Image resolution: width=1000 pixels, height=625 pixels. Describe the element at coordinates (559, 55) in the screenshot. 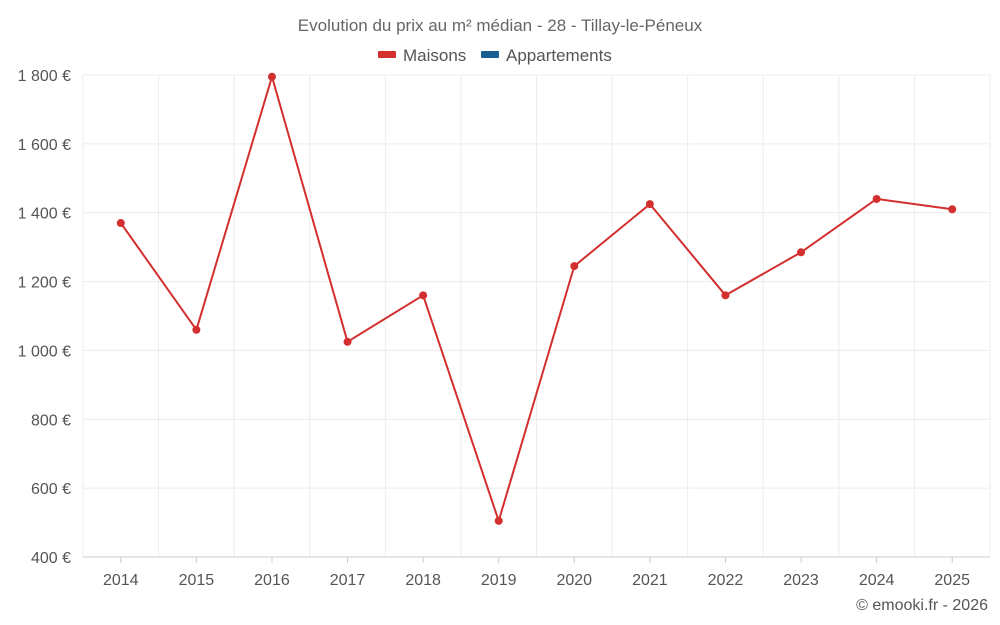

I see `legend-label-appartements: Appartements` at that location.